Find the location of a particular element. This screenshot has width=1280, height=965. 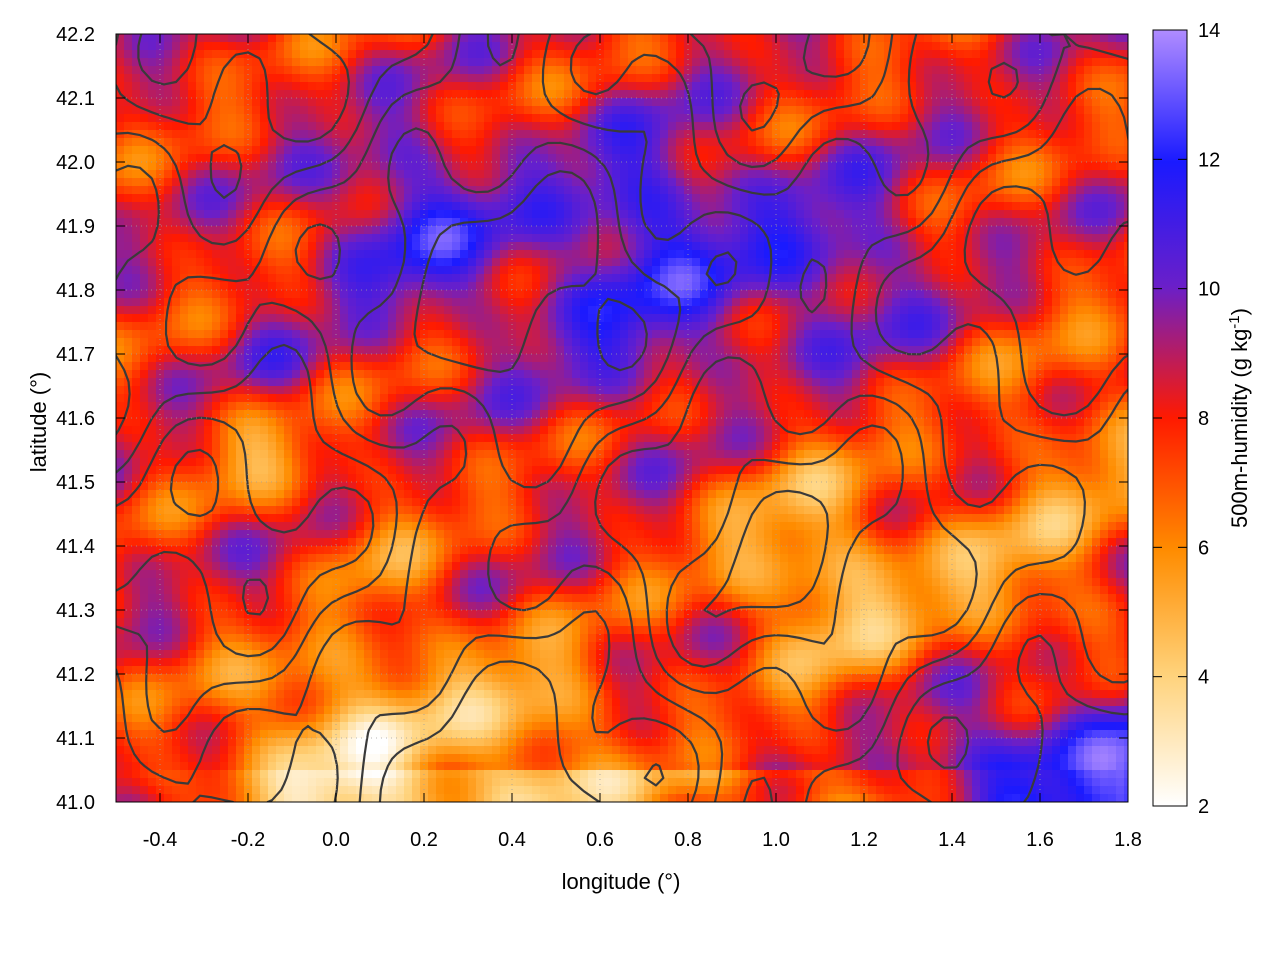

x-tick-label: 1.6 is located at coordinates (1040, 840).